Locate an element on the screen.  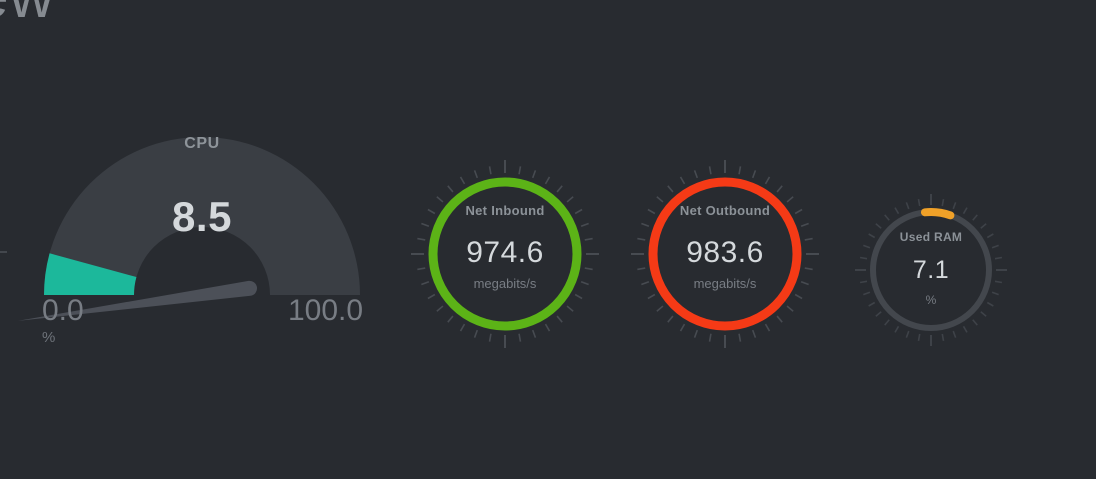
gauge-net-outbound: Net Outbound 983.6 megabits/s is located at coordinates (725, 254).